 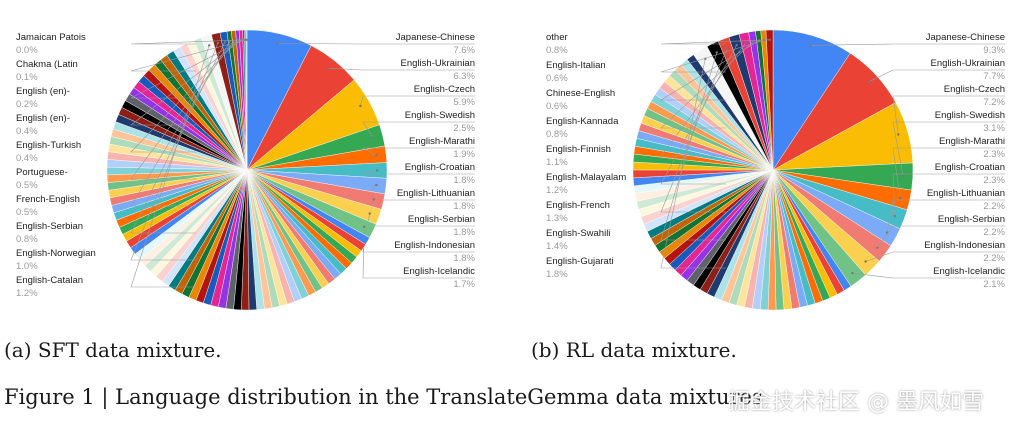 What do you see at coordinates (464, 128) in the screenshot?
I see `slice-percent: 2.5%` at bounding box center [464, 128].